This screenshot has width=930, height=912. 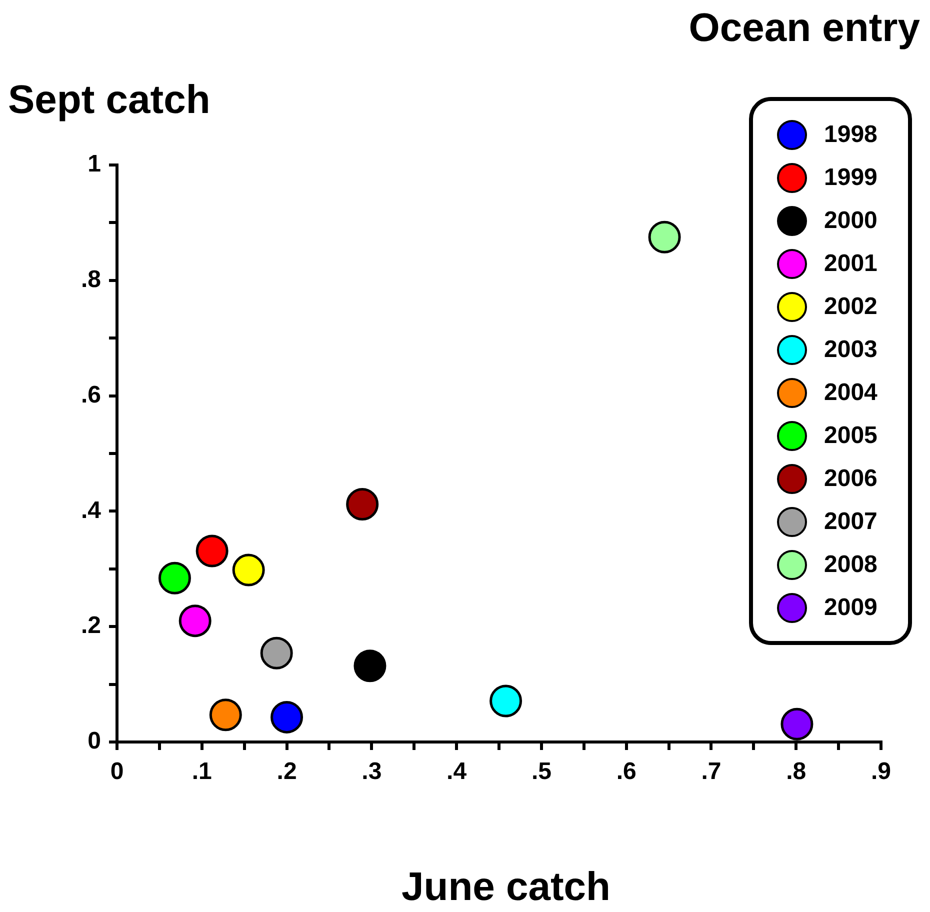 What do you see at coordinates (851, 436) in the screenshot?
I see `legend-label: 2005` at bounding box center [851, 436].